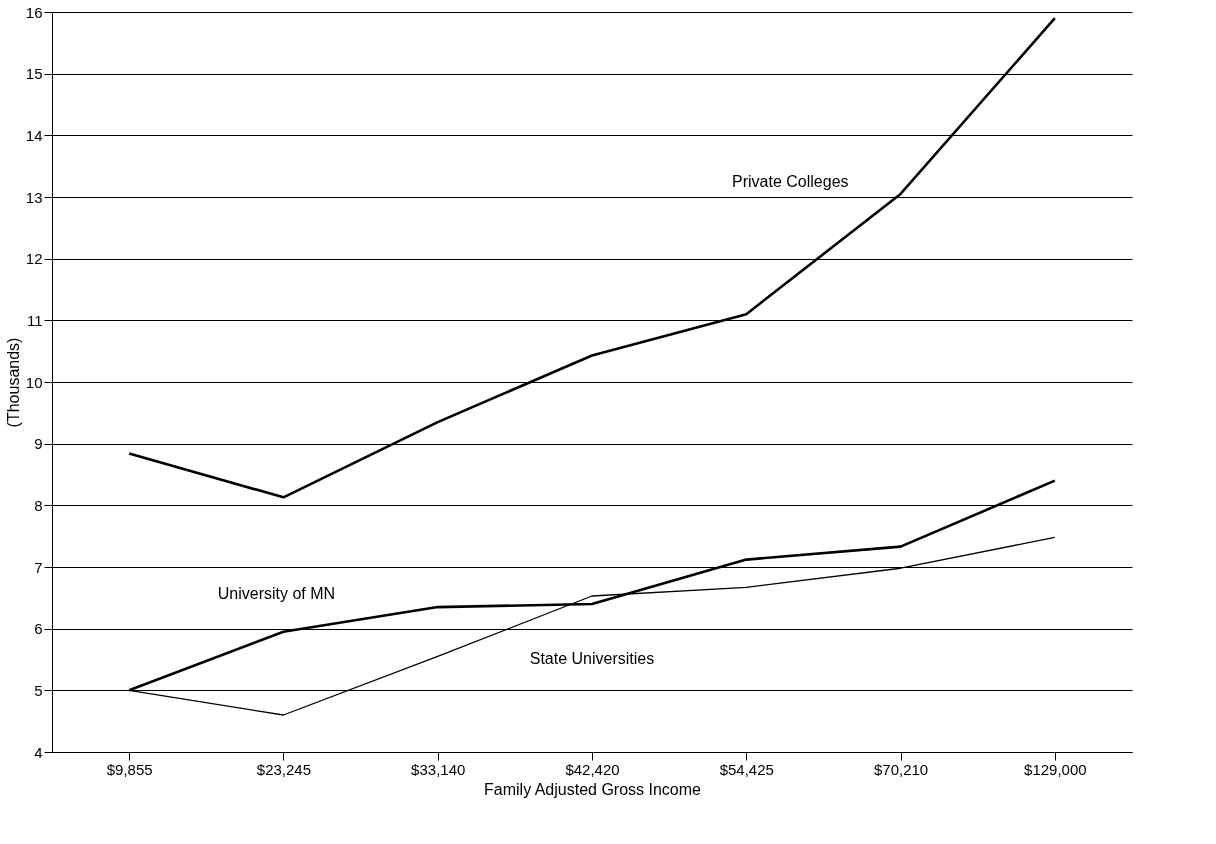 The width and height of the screenshot is (1216, 844). What do you see at coordinates (38, 444) in the screenshot?
I see `y-tick-label: 9` at bounding box center [38, 444].